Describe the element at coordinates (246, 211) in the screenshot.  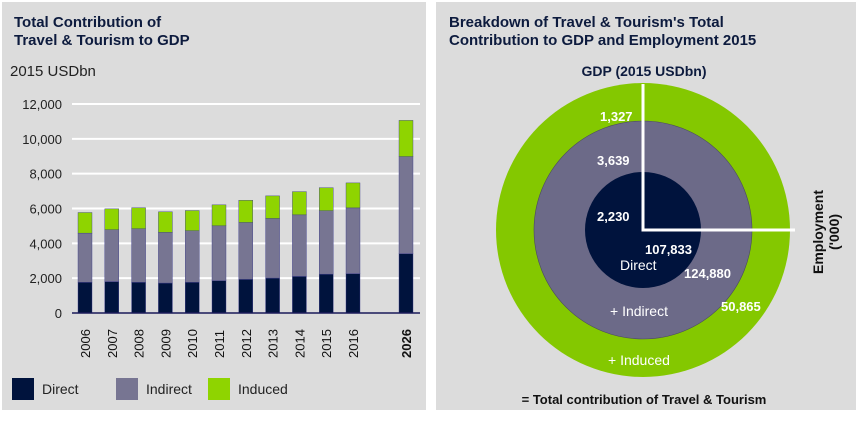
I see `bar-induced-2012` at that location.